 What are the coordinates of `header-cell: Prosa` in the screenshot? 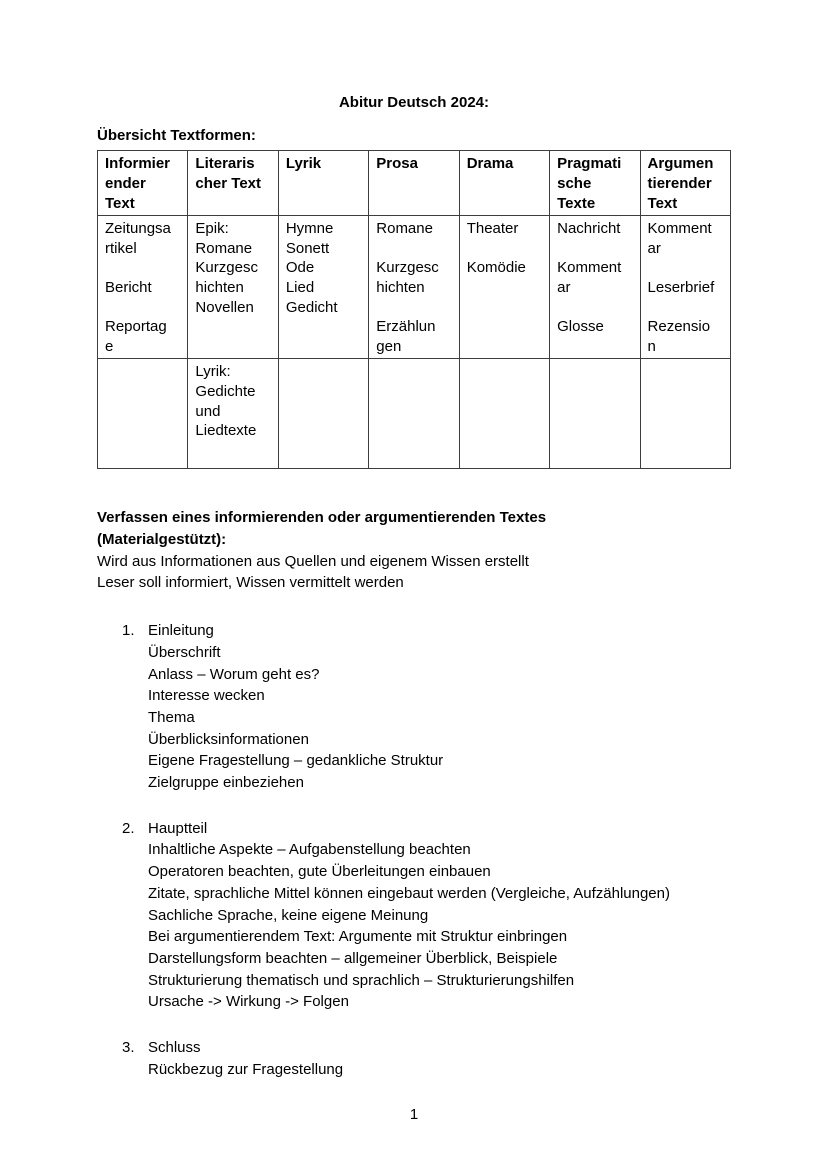 It's located at (414, 183).